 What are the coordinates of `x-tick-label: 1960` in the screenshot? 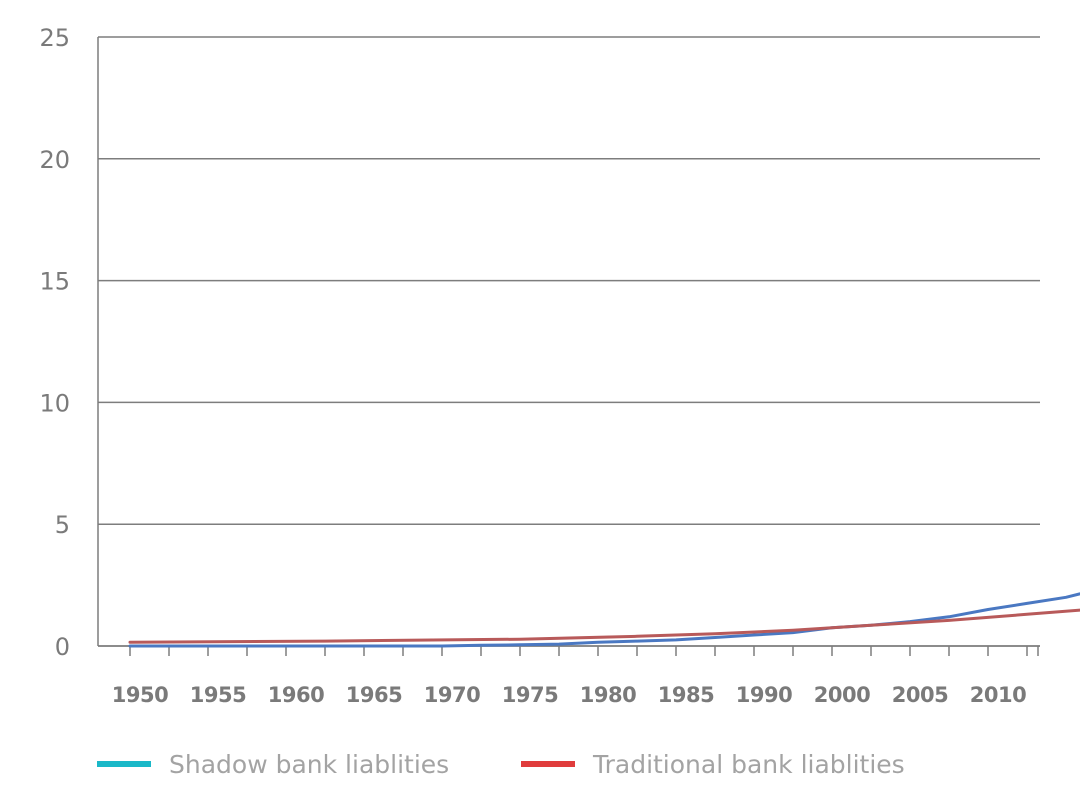 It's located at (296, 695).